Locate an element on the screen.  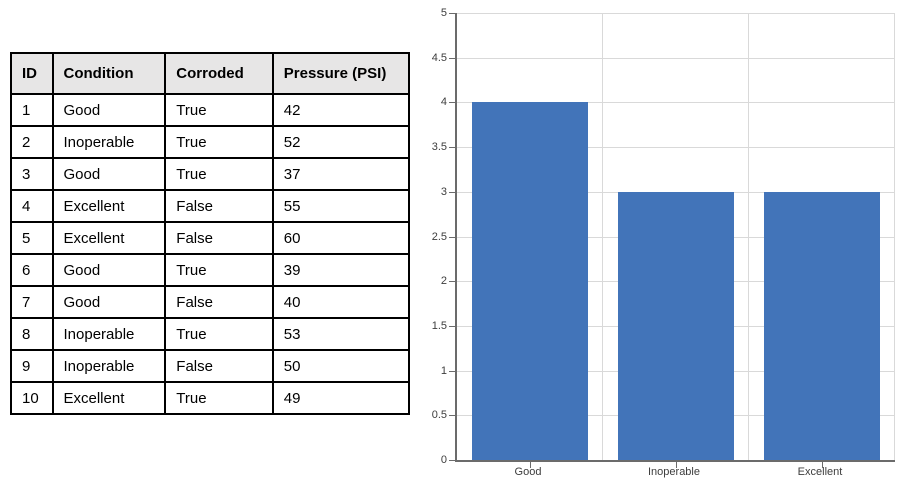
table-cell: 8 is located at coordinates (32, 334).